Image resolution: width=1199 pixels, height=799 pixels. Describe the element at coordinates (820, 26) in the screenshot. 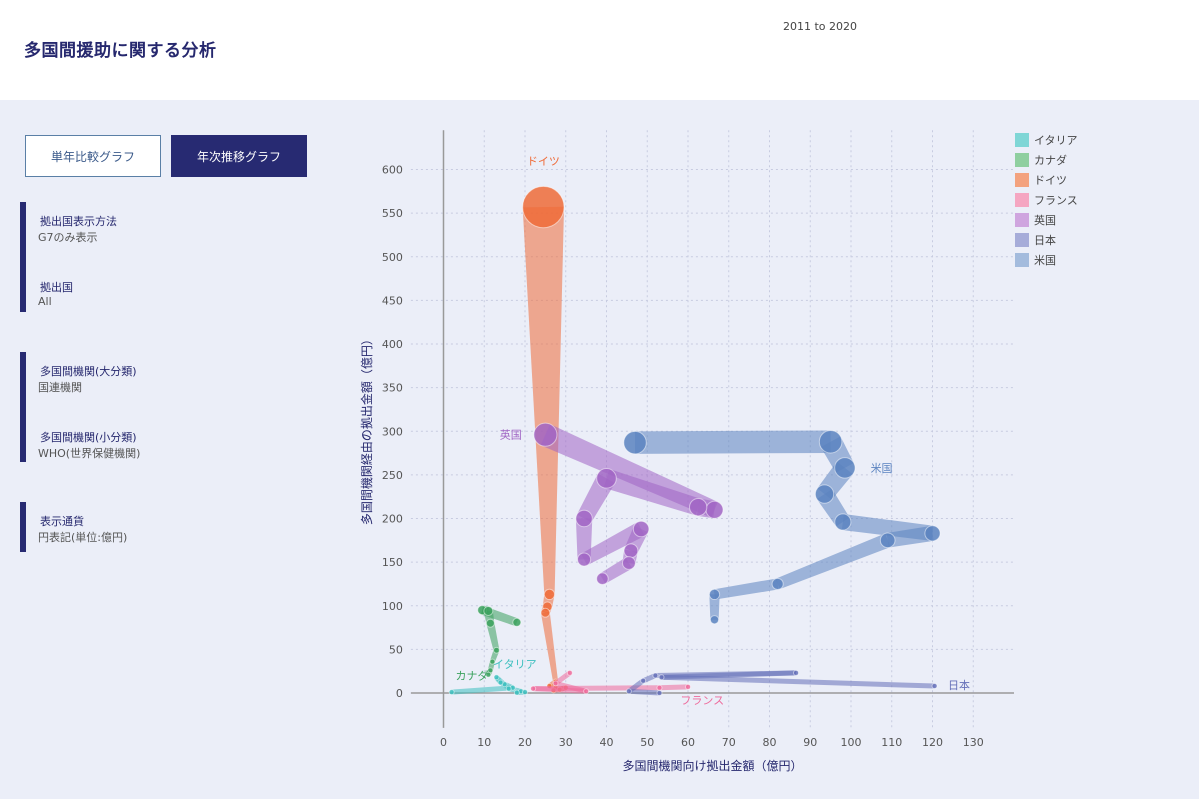

I see `year-range: 2011 to 2020` at that location.